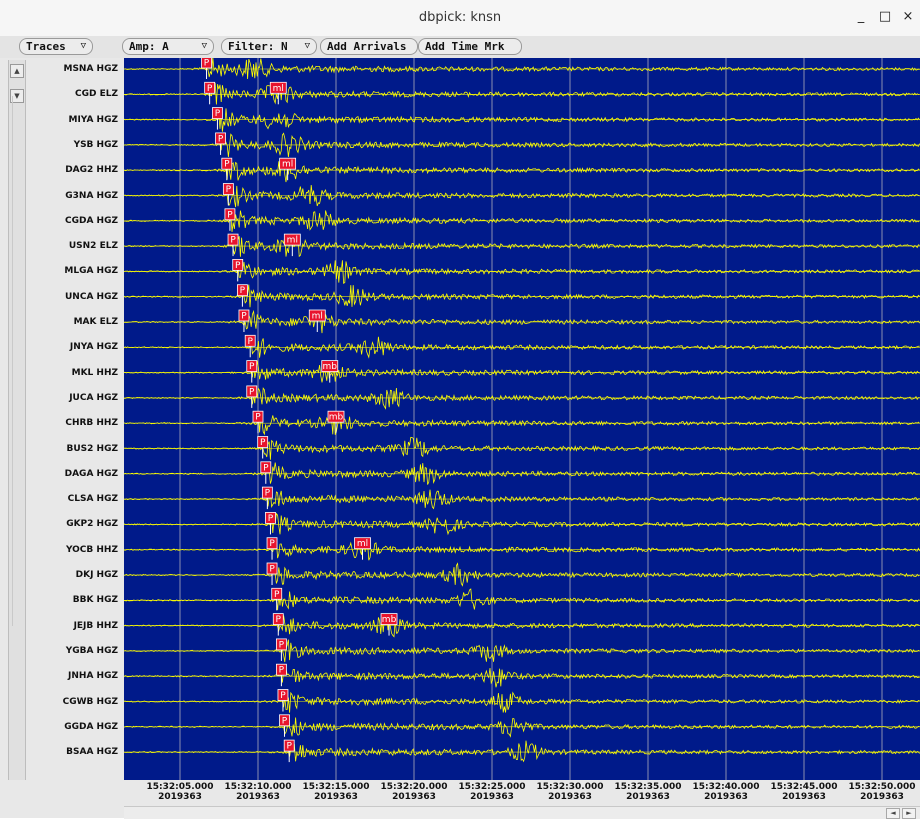 The width and height of the screenshot is (920, 819). Describe the element at coordinates (91, 195) in the screenshot. I see `trace-label: G3NA HGZ` at that location.